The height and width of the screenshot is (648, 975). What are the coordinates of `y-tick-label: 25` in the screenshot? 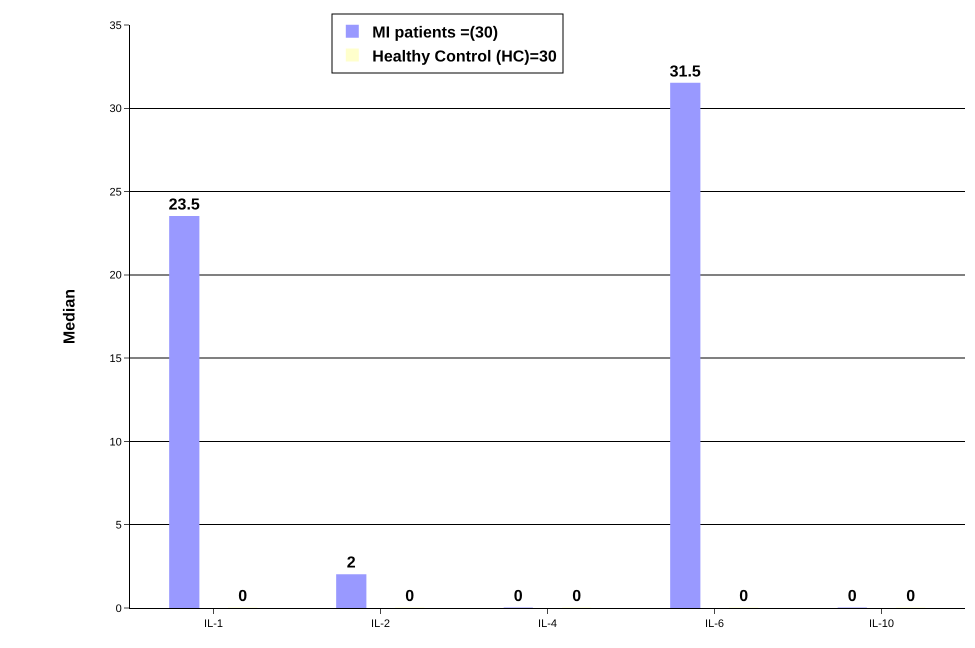 It's located at (116, 192).